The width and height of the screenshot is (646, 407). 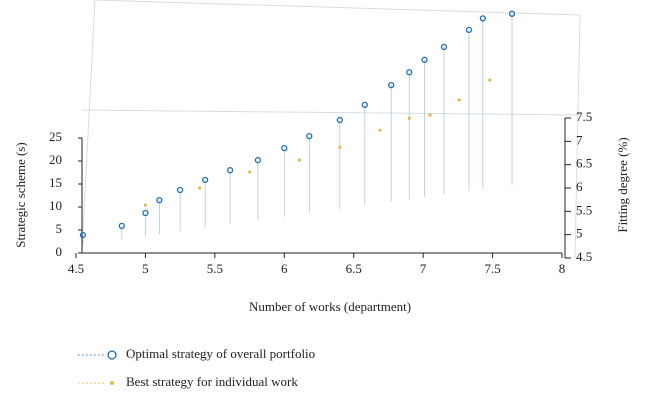 I want to click on y-tick-label: 0, so click(x=59, y=251).